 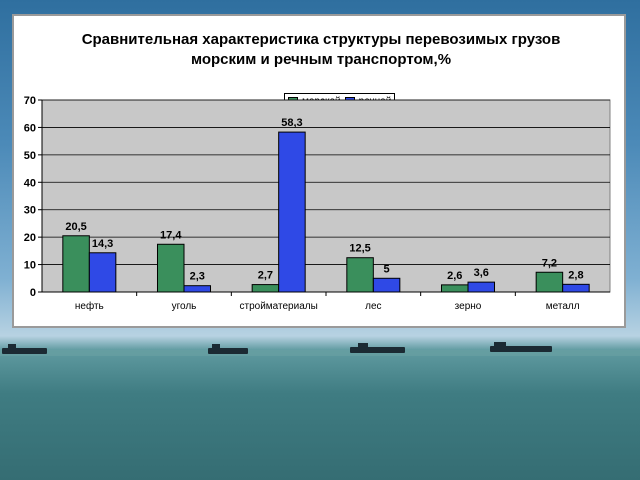 I want to click on y-tick-label: 40, so click(x=30, y=183).